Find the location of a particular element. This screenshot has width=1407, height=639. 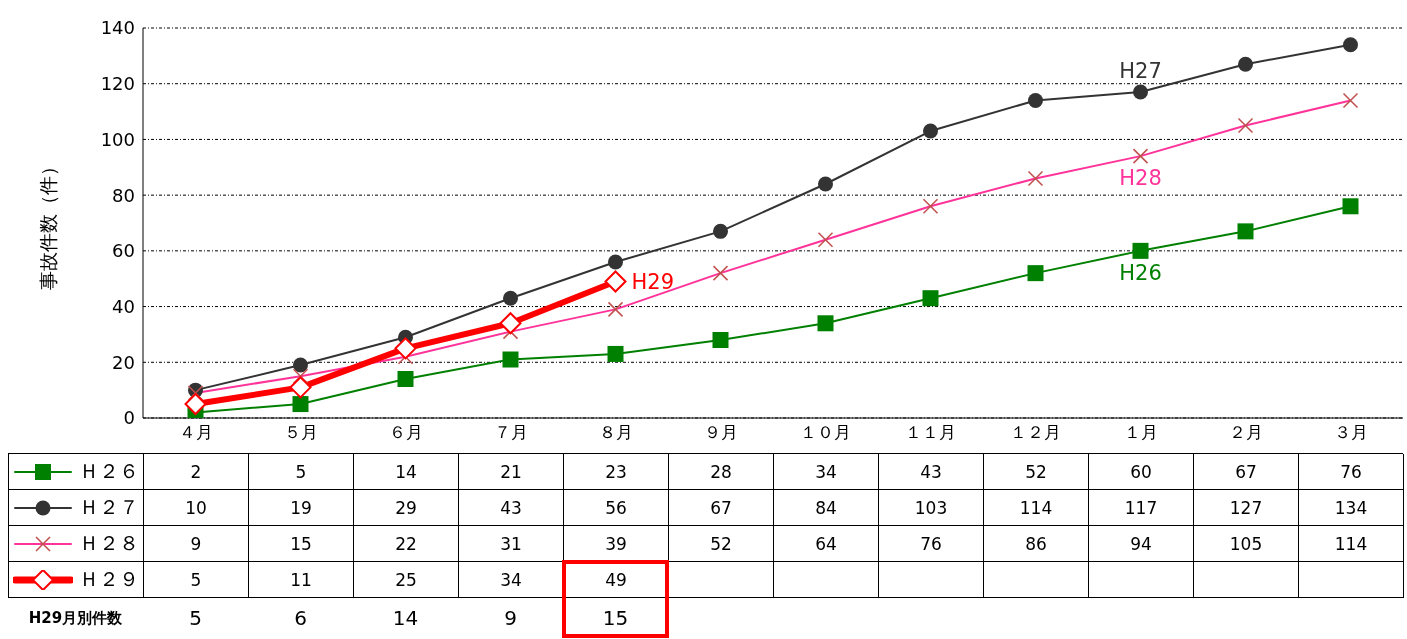

annotation: H28 is located at coordinates (1140, 178).